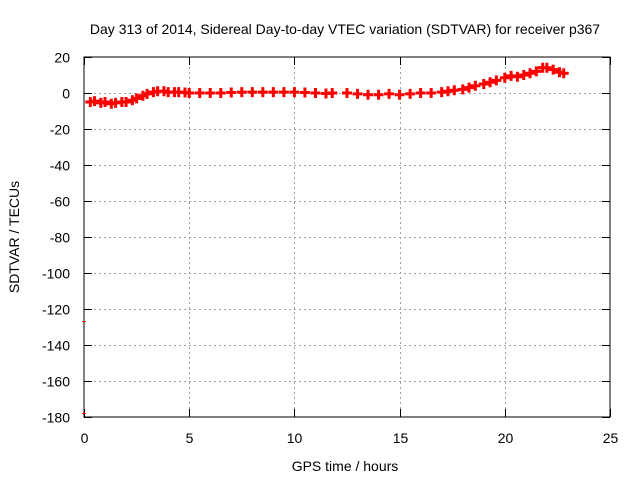 This screenshot has width=640, height=480. What do you see at coordinates (56, 310) in the screenshot?
I see `y-tick-label: -120` at bounding box center [56, 310].